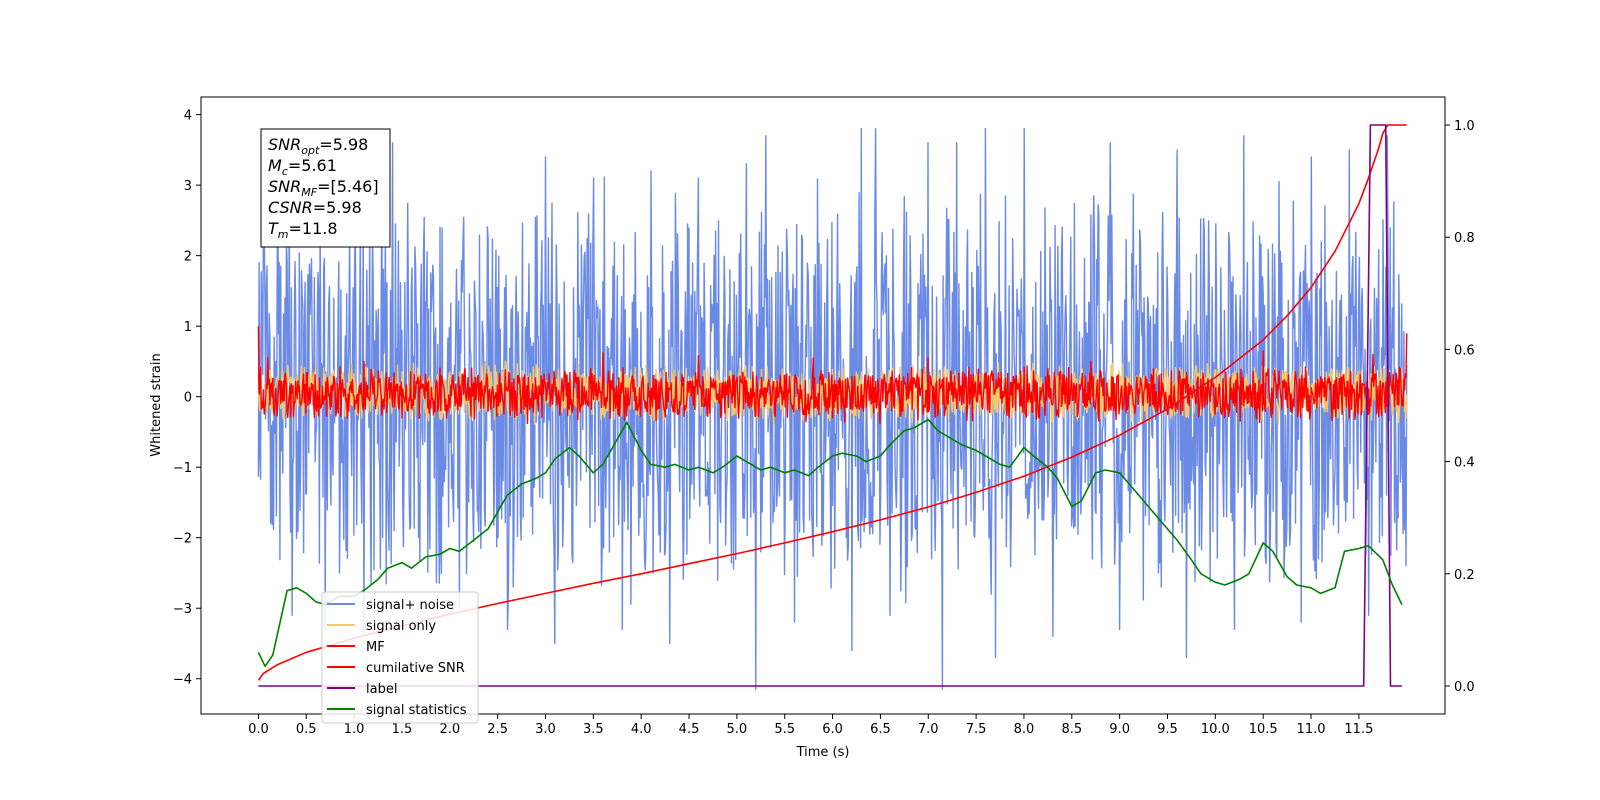 Image resolution: width=1600 pixels, height=800 pixels. Describe the element at coordinates (258, 729) in the screenshot. I see `x-tick-label: 0.0` at that location.